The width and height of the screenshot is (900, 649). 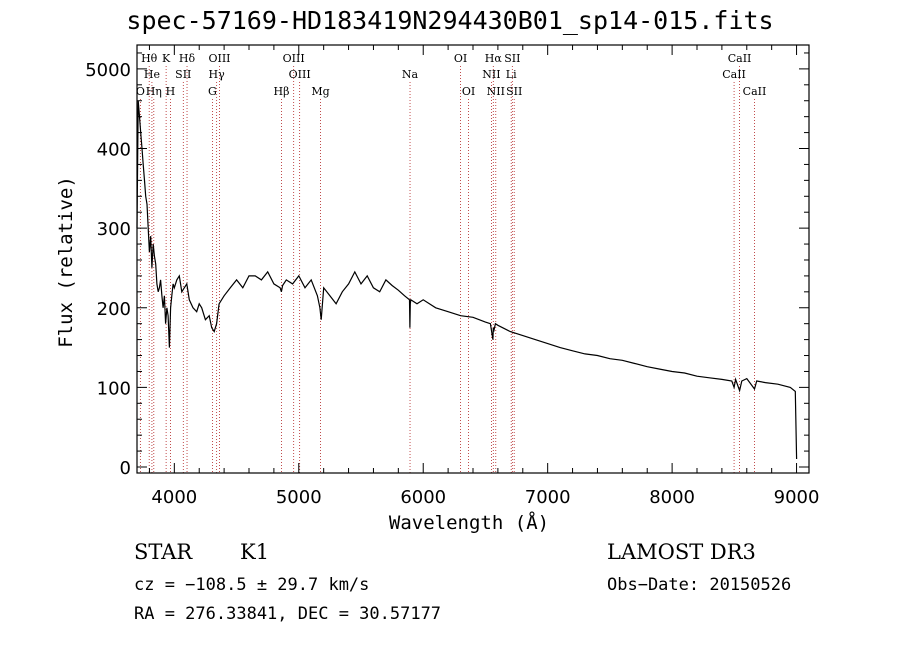 I want to click on spectral-line-label: Hθ, so click(x=149, y=58).